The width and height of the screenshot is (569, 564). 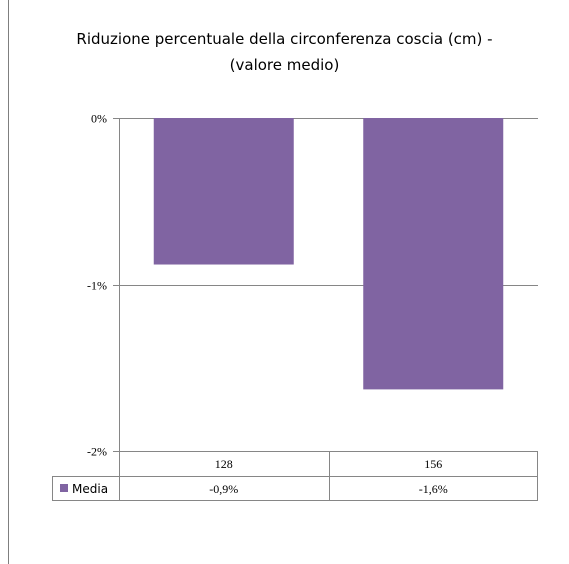 I want to click on x-tick-label: 156, so click(x=433, y=464).